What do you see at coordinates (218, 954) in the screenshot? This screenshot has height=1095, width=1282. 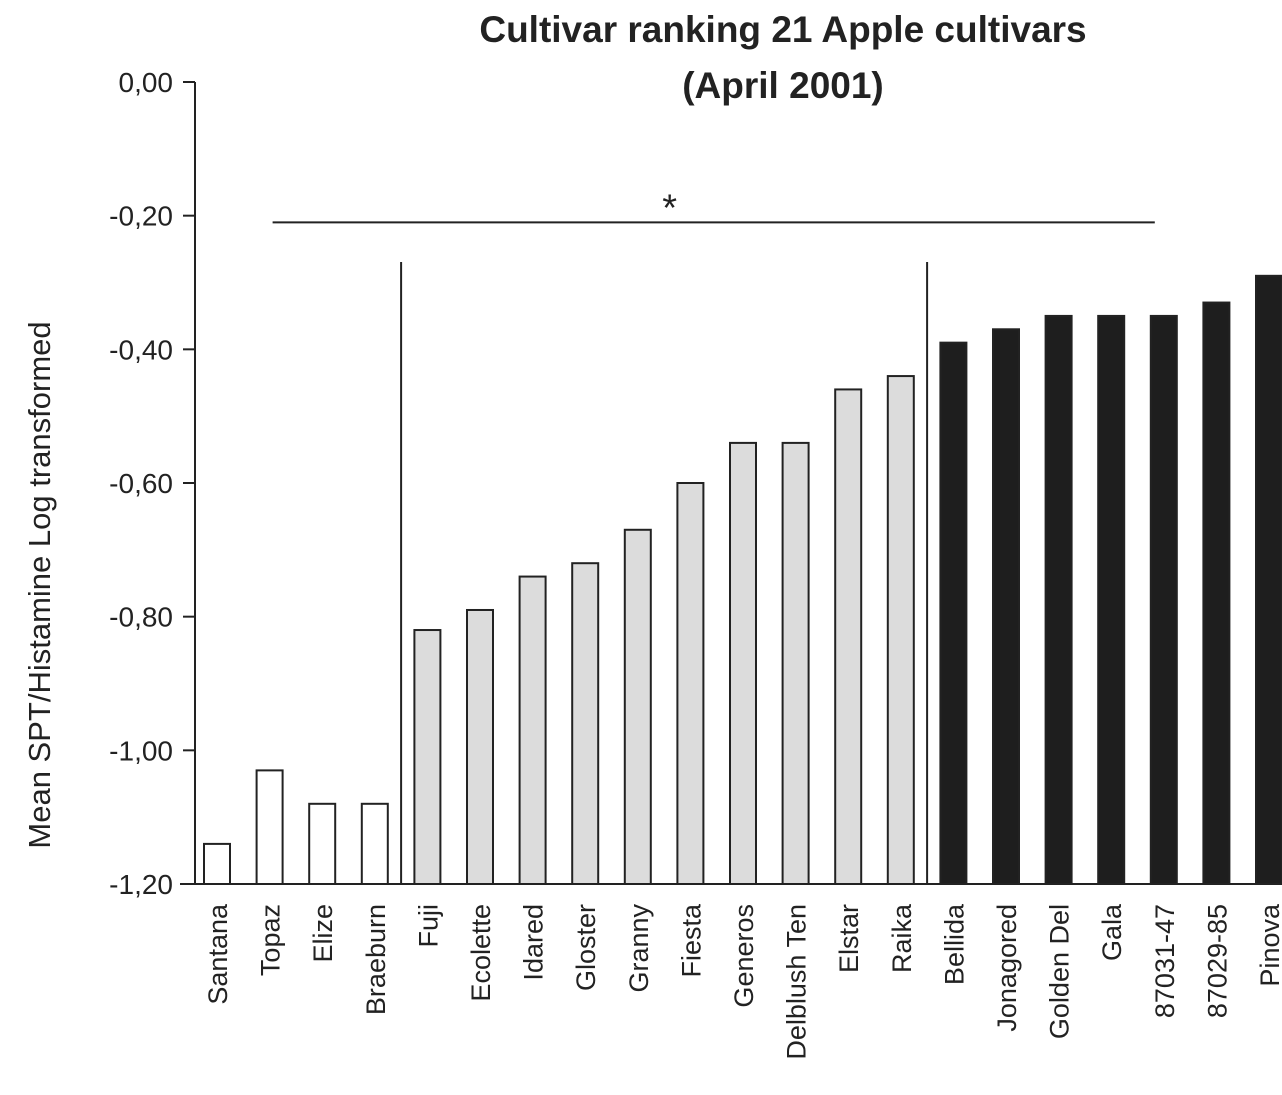 I see `x-tick-label: Santana` at bounding box center [218, 954].